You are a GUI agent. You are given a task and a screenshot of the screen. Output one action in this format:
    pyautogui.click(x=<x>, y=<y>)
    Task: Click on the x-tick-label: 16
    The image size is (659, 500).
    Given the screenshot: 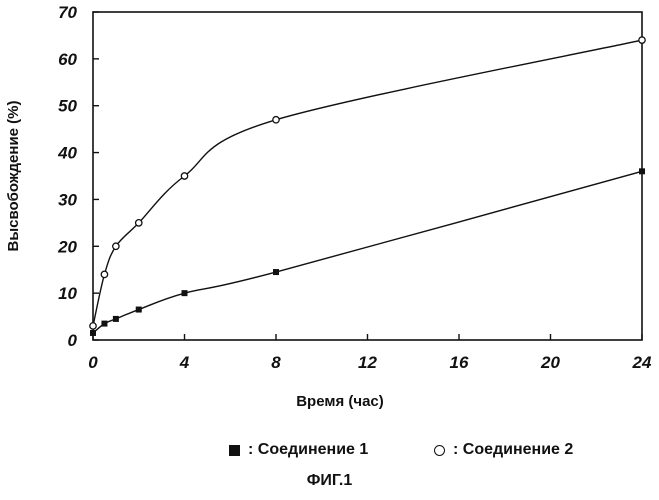 What is the action you would take?
    pyautogui.click(x=459, y=362)
    